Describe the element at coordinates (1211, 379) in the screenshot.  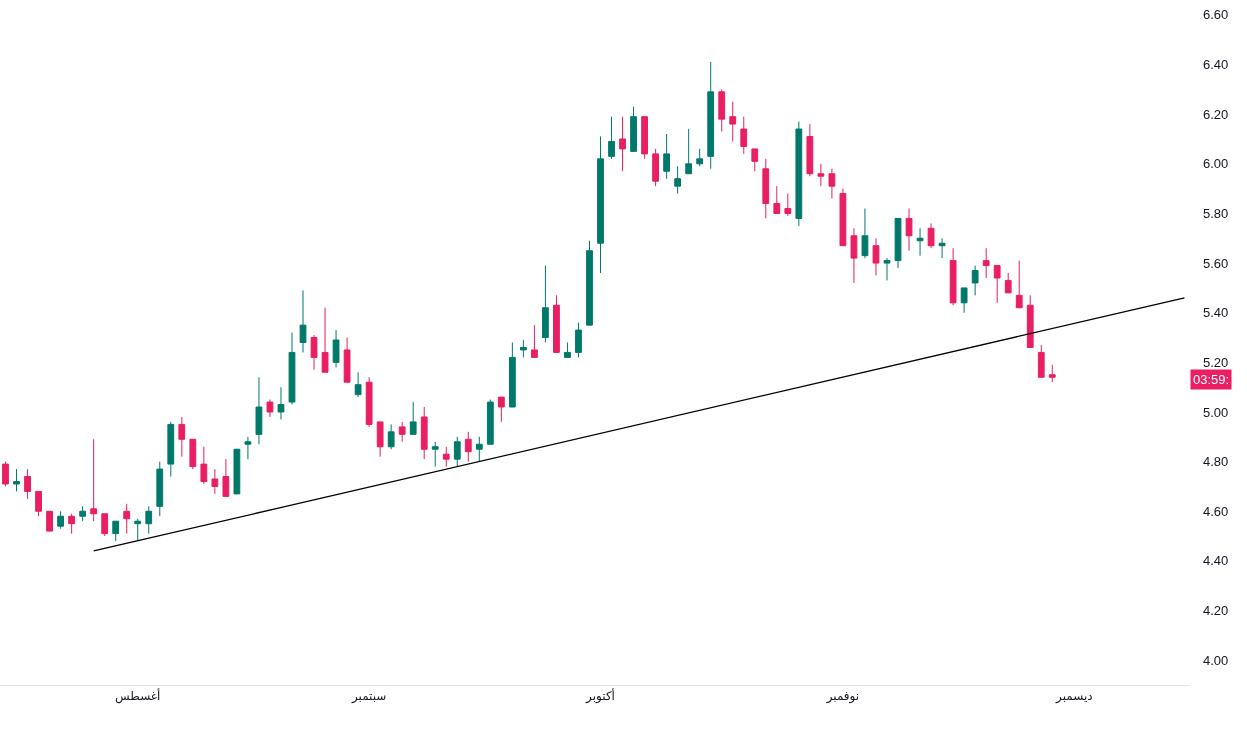
I see `annotation: 03:59:` at that location.